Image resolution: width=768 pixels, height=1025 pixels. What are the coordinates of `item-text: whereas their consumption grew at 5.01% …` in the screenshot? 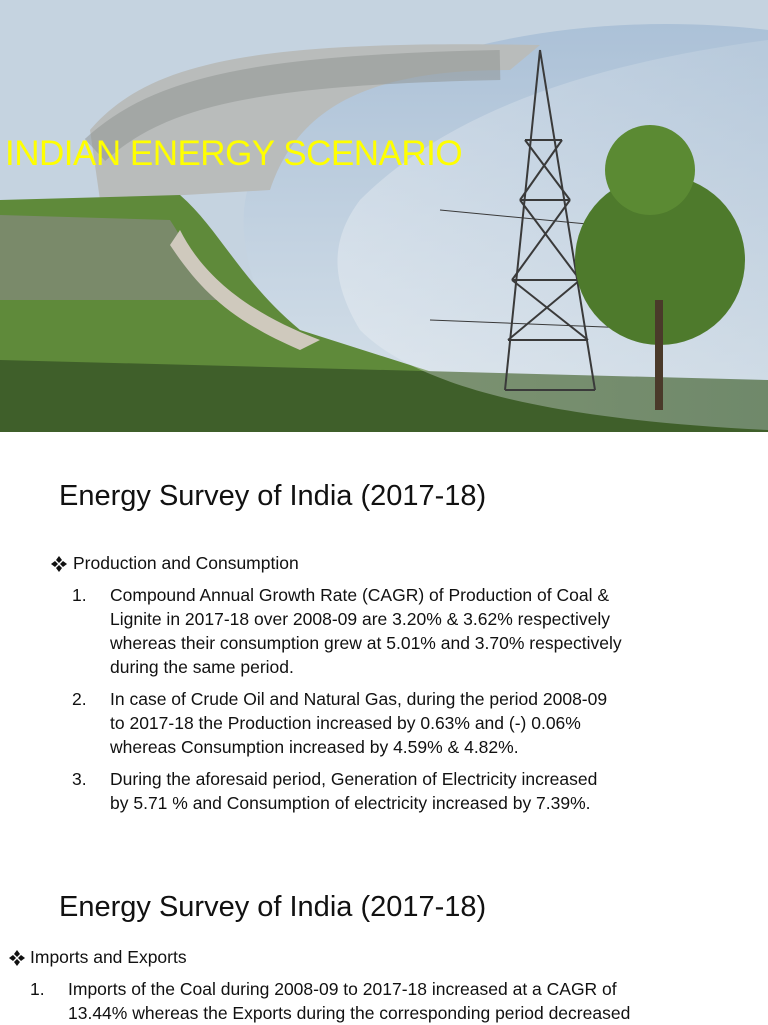 It's located at (366, 643).